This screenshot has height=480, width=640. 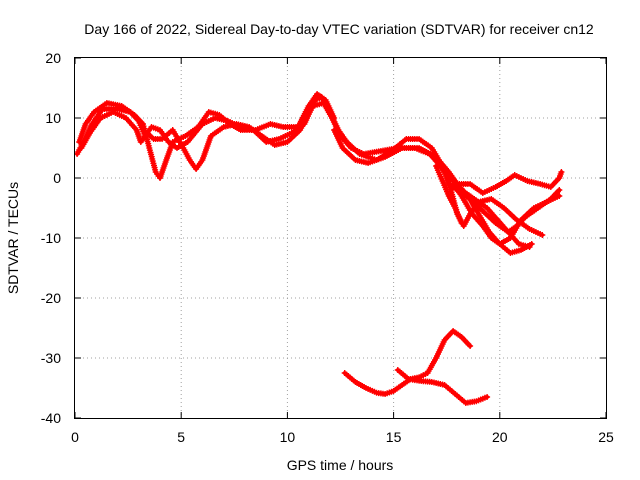 What do you see at coordinates (606, 437) in the screenshot?
I see `x-tick-label: 25` at bounding box center [606, 437].